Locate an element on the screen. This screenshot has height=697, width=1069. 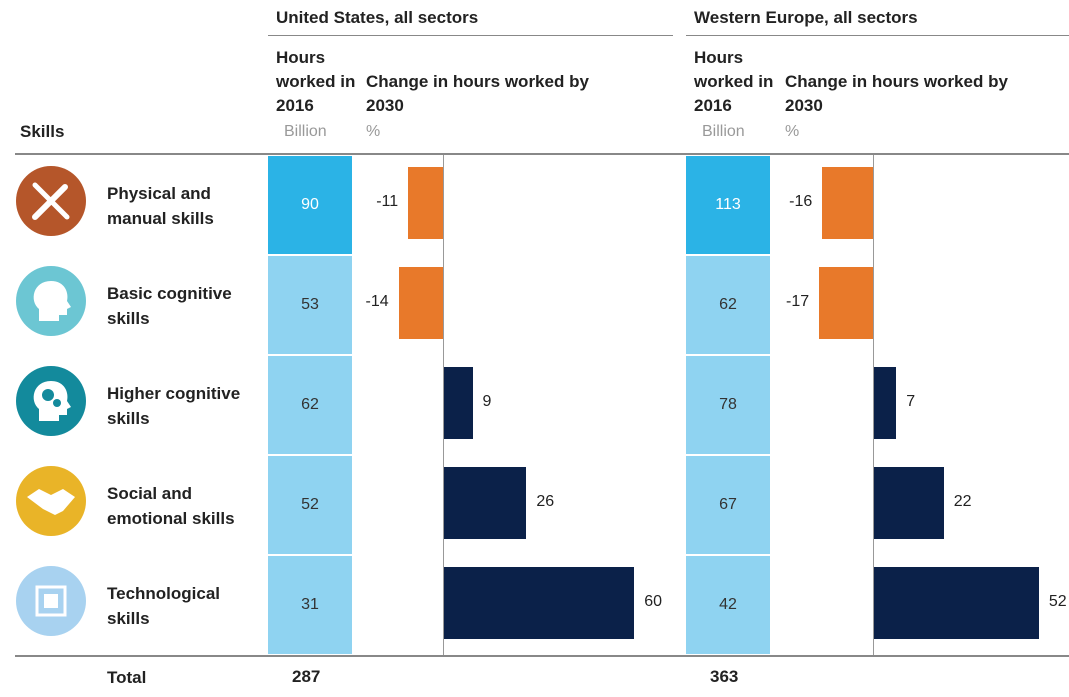
icon-handshake is located at coordinates (51, 501).